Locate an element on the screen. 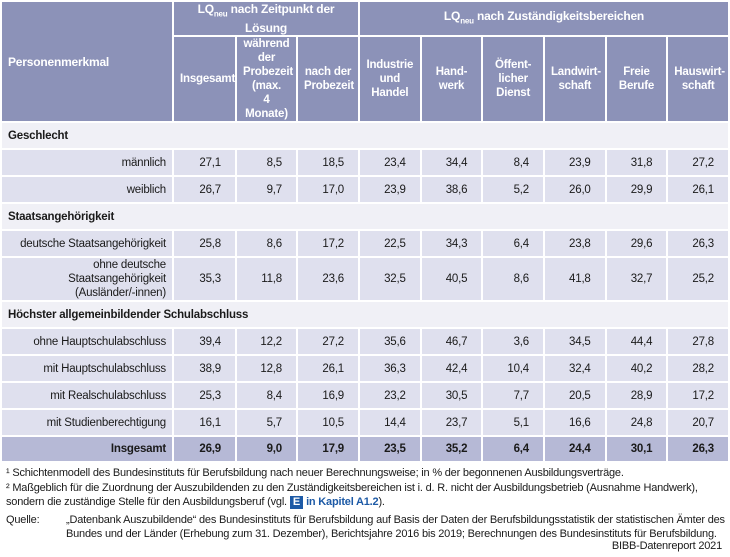 The height and width of the screenshot is (557, 730). cell: 38,6 is located at coordinates (451, 190).